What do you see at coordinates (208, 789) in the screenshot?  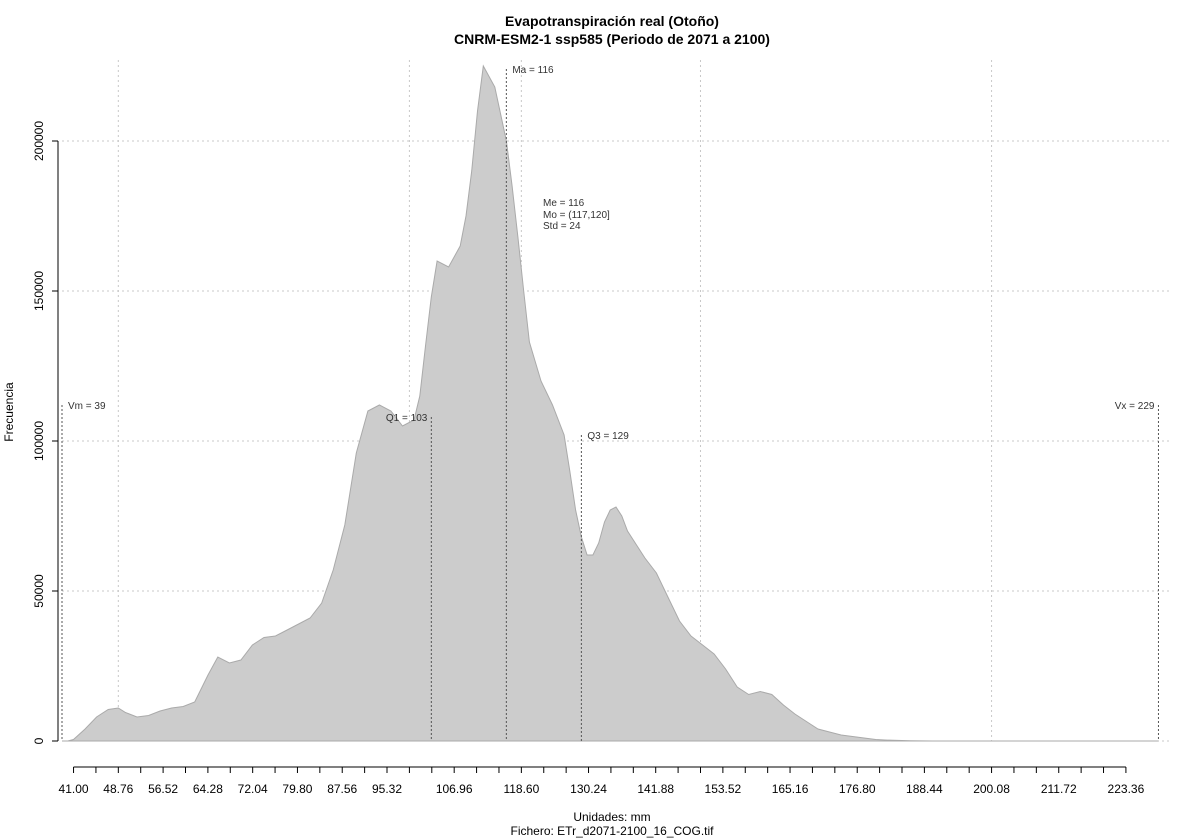 I see `x-tick-label: 64.28` at bounding box center [208, 789].